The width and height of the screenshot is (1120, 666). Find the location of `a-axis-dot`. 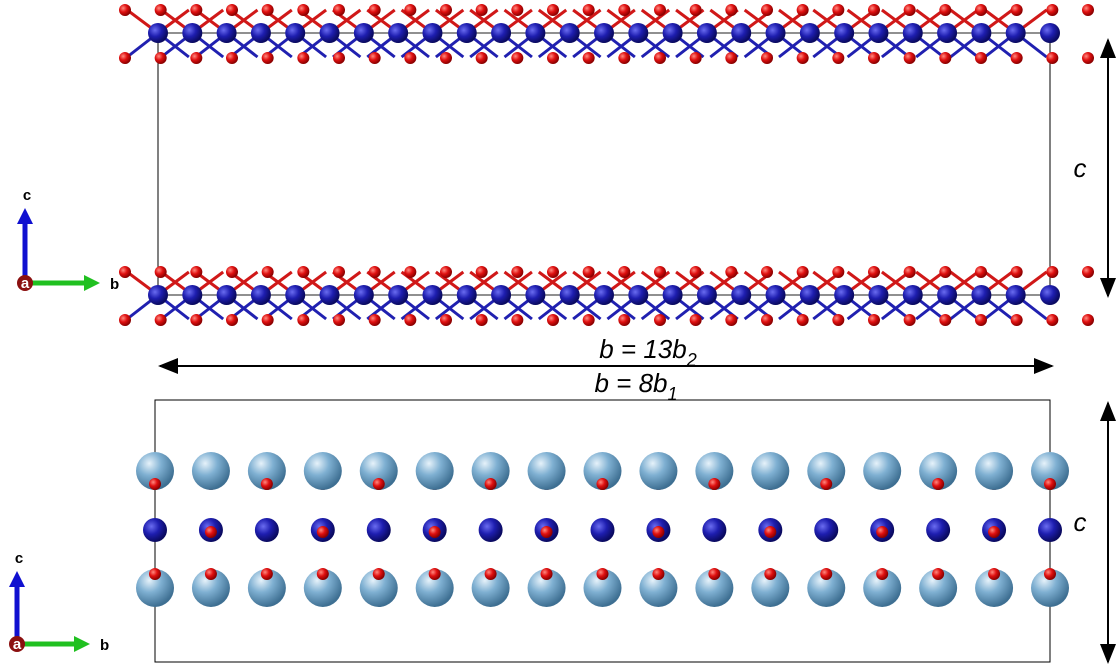

a-axis-dot is located at coordinates (25, 283).